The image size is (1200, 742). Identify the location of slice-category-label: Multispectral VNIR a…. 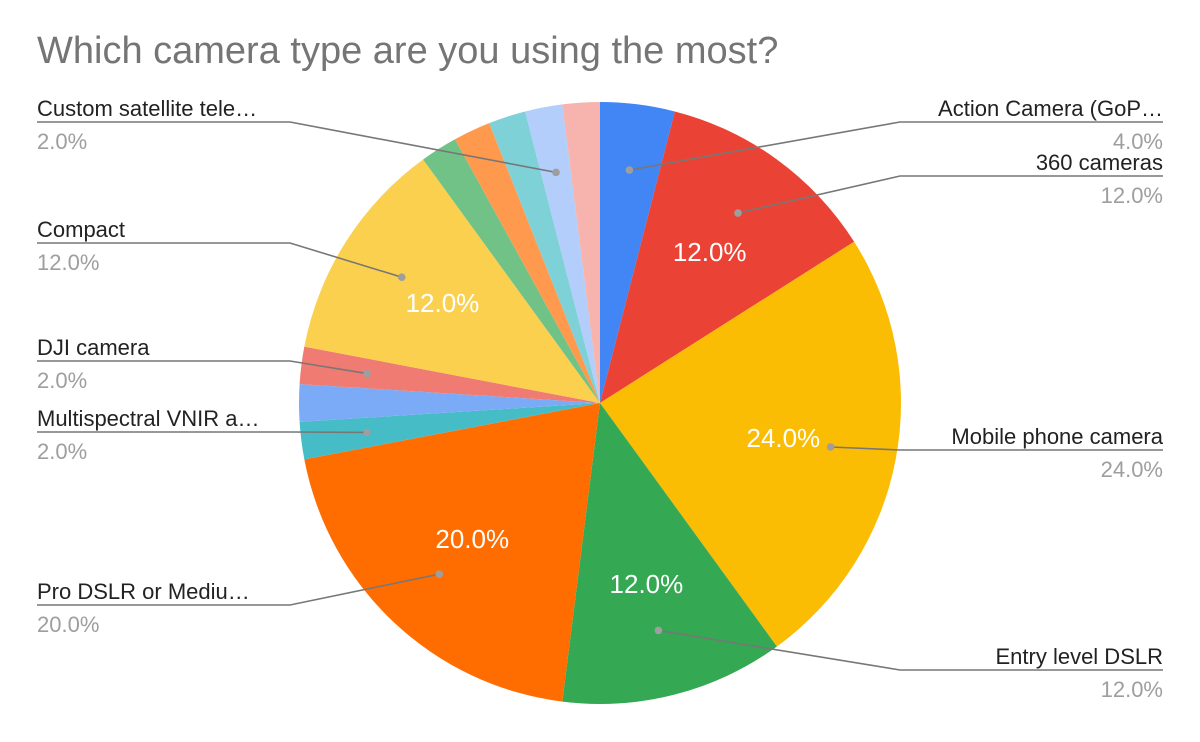
(148, 418).